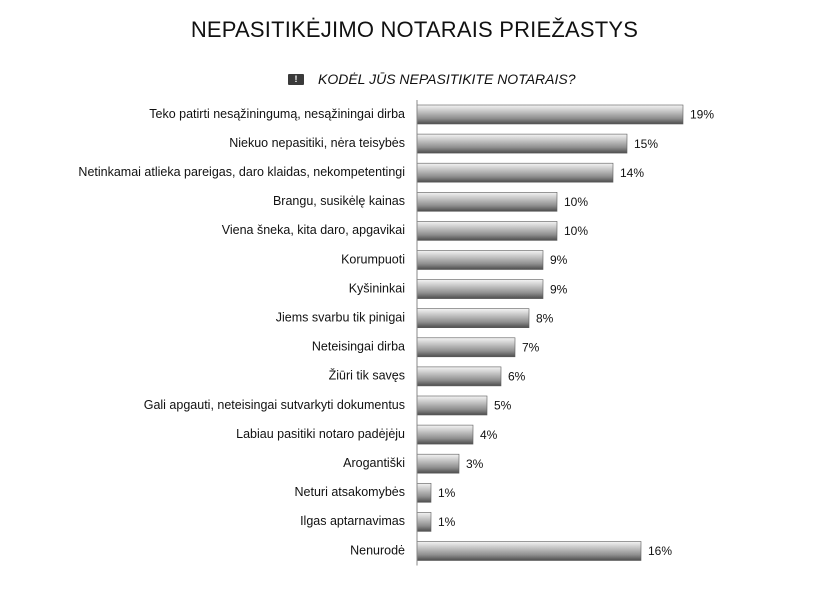 The image size is (829, 595). Describe the element at coordinates (503, 406) in the screenshot. I see `data-label: 5%` at that location.